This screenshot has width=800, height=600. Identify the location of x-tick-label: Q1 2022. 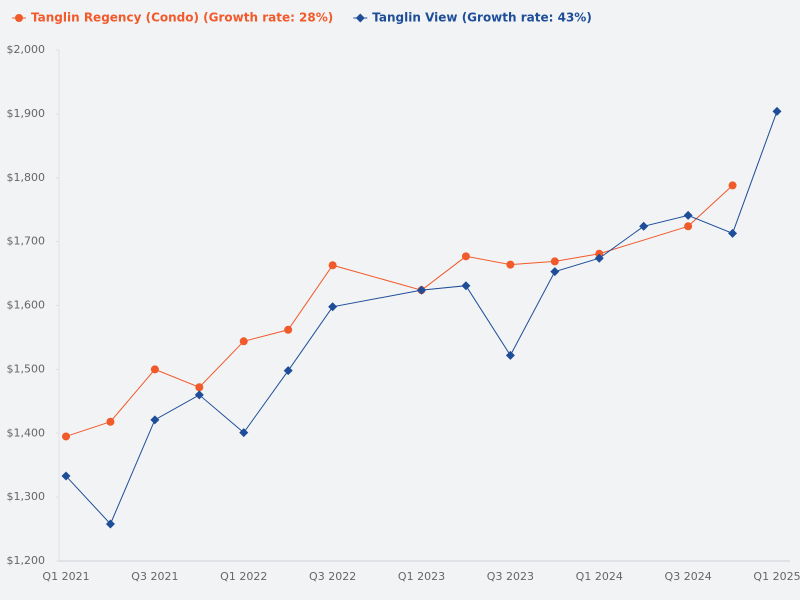
(243, 576).